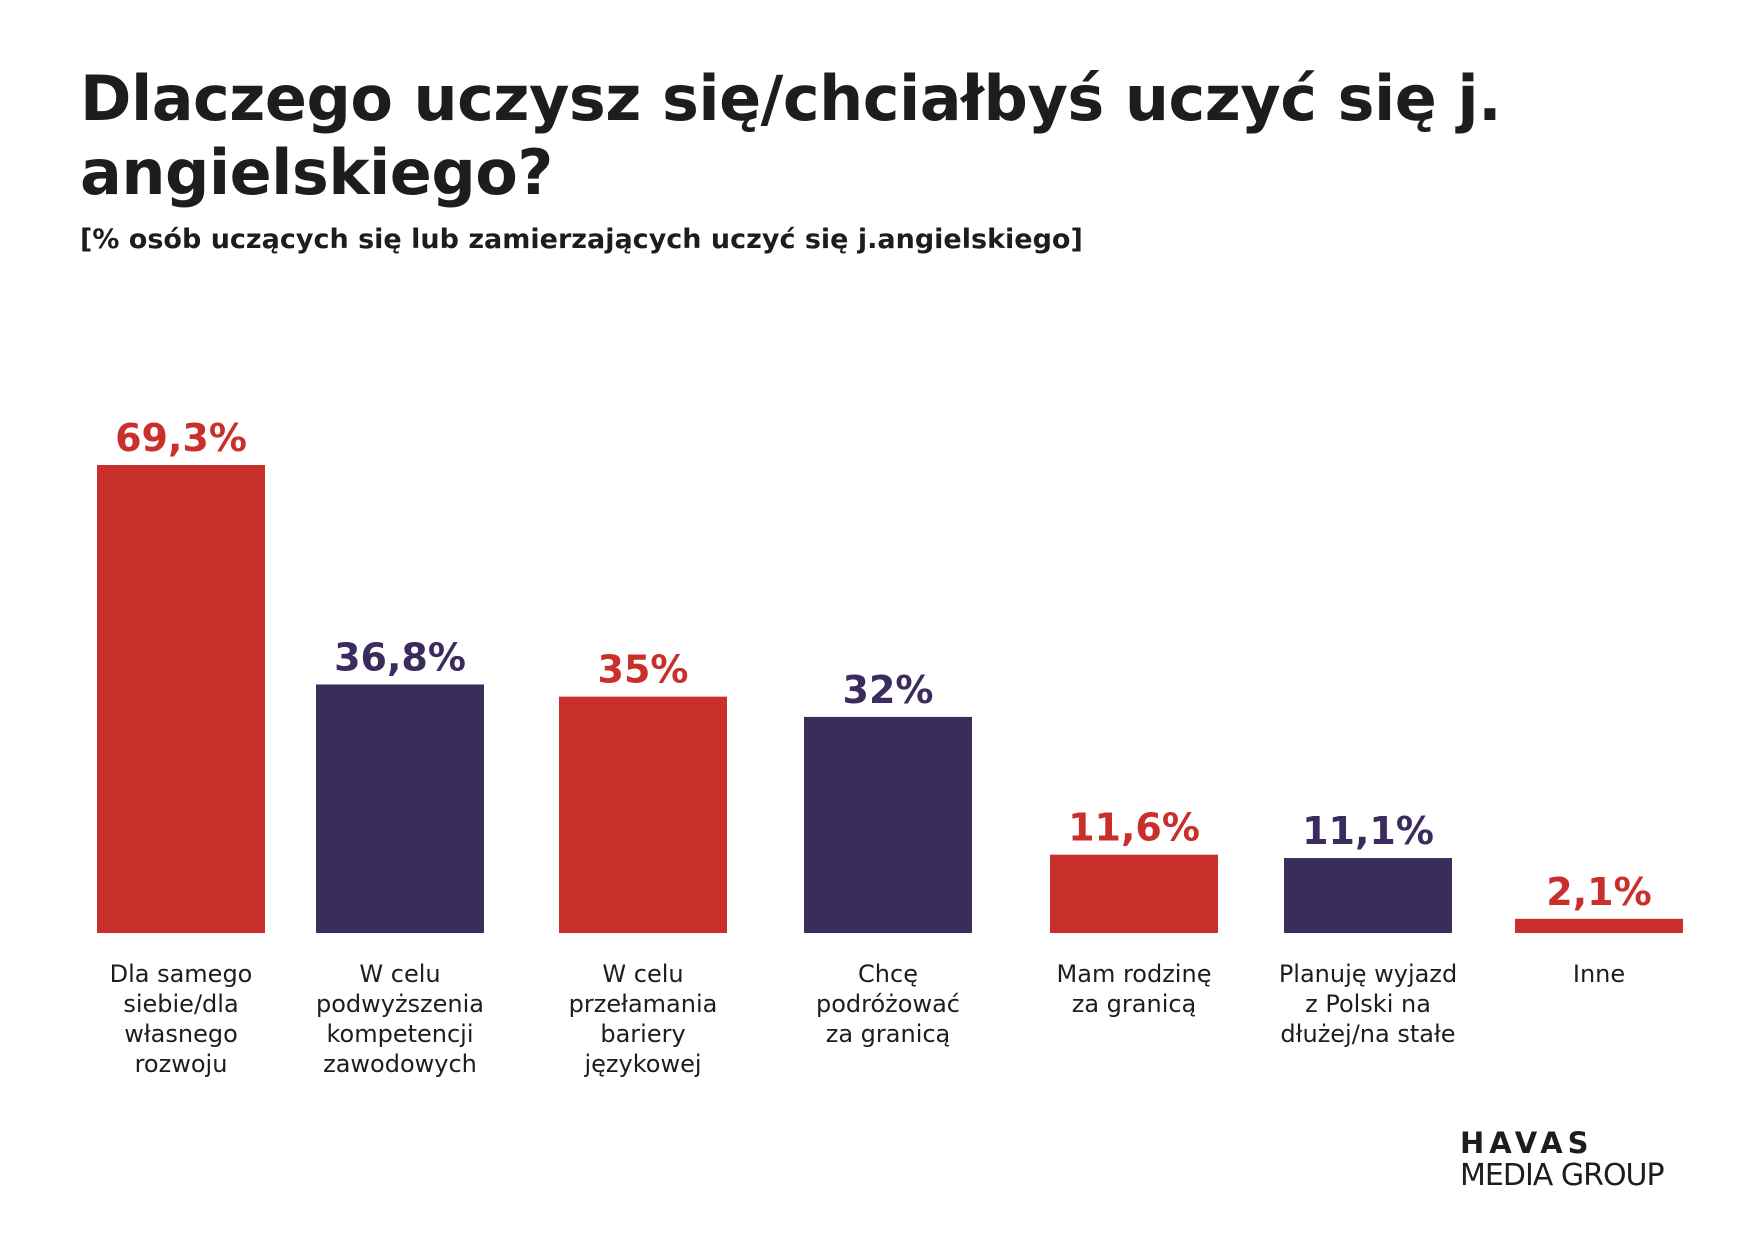 Image resolution: width=1754 pixels, height=1241 pixels. Describe the element at coordinates (1562, 1175) in the screenshot. I see `logo-line-media-group: MEDIA GROUP` at that location.